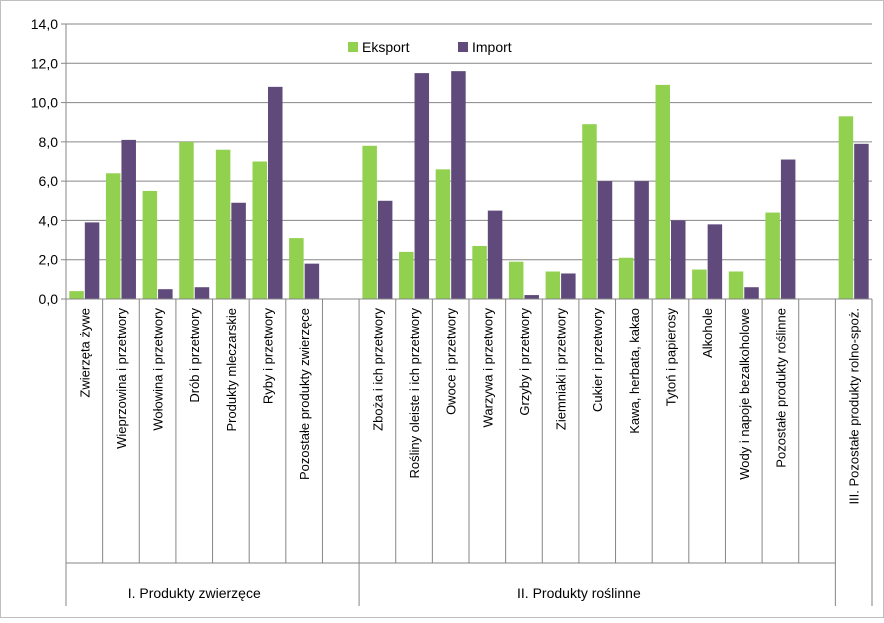 This screenshot has height=623, width=884. I want to click on x-tick-label: Tytoń i papierosy, so click(671, 357).